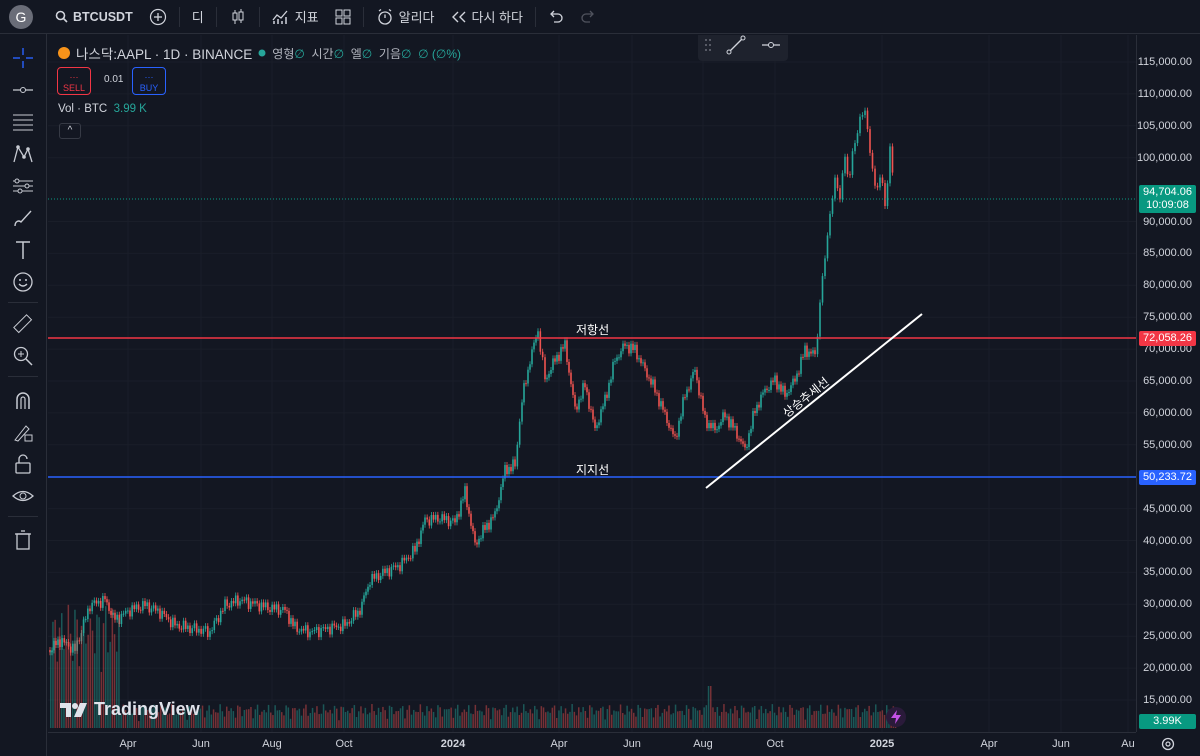 The image size is (1200, 756). What do you see at coordinates (23, 324) in the screenshot?
I see `ruler-tool` at bounding box center [23, 324].